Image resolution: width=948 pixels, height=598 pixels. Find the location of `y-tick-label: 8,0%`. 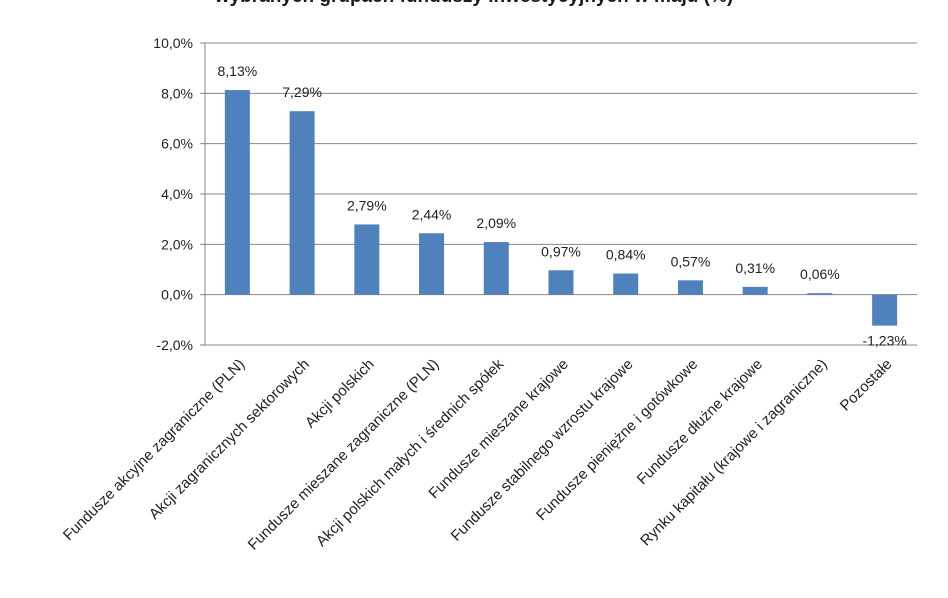

y-tick-label: 8,0% is located at coordinates (177, 93).